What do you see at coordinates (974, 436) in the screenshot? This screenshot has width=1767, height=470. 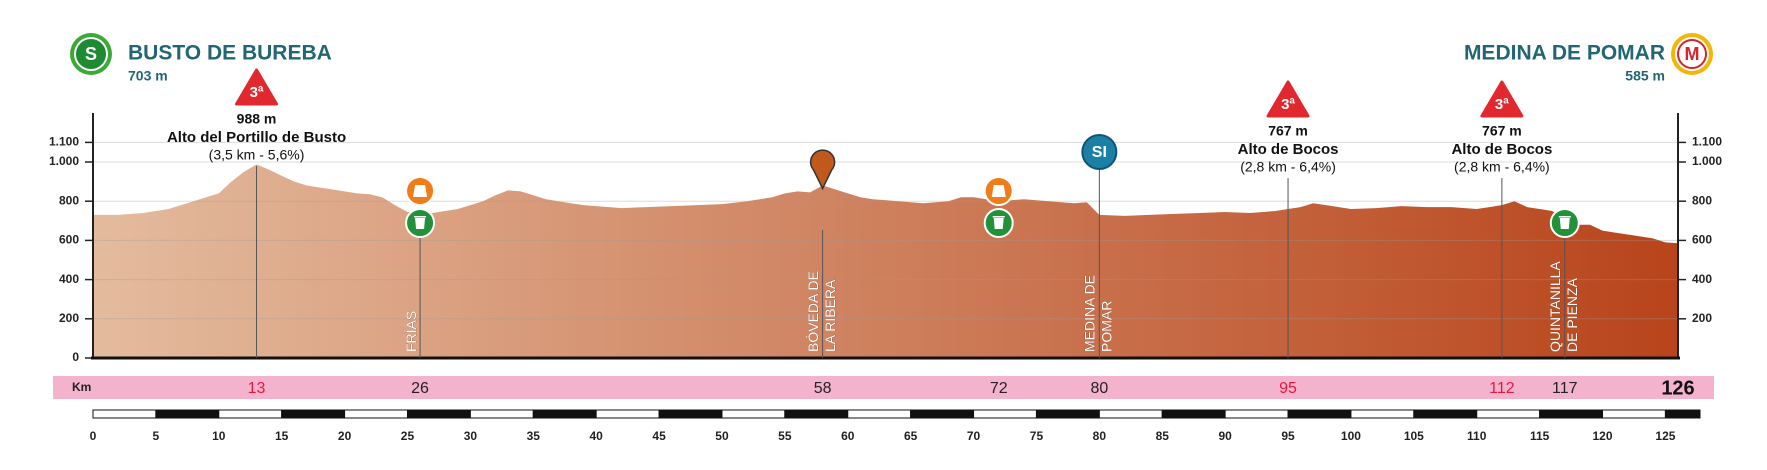 I see `x-tick-label: 70` at bounding box center [974, 436].